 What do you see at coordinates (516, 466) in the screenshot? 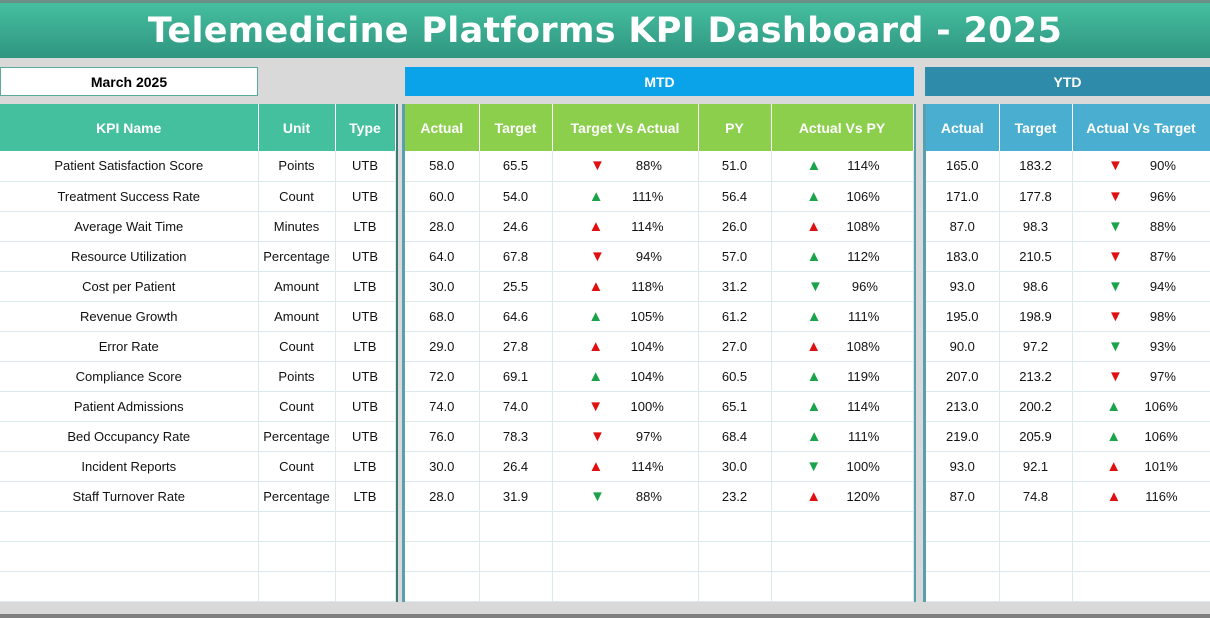
I see `mtd-target: 26.4` at bounding box center [516, 466].